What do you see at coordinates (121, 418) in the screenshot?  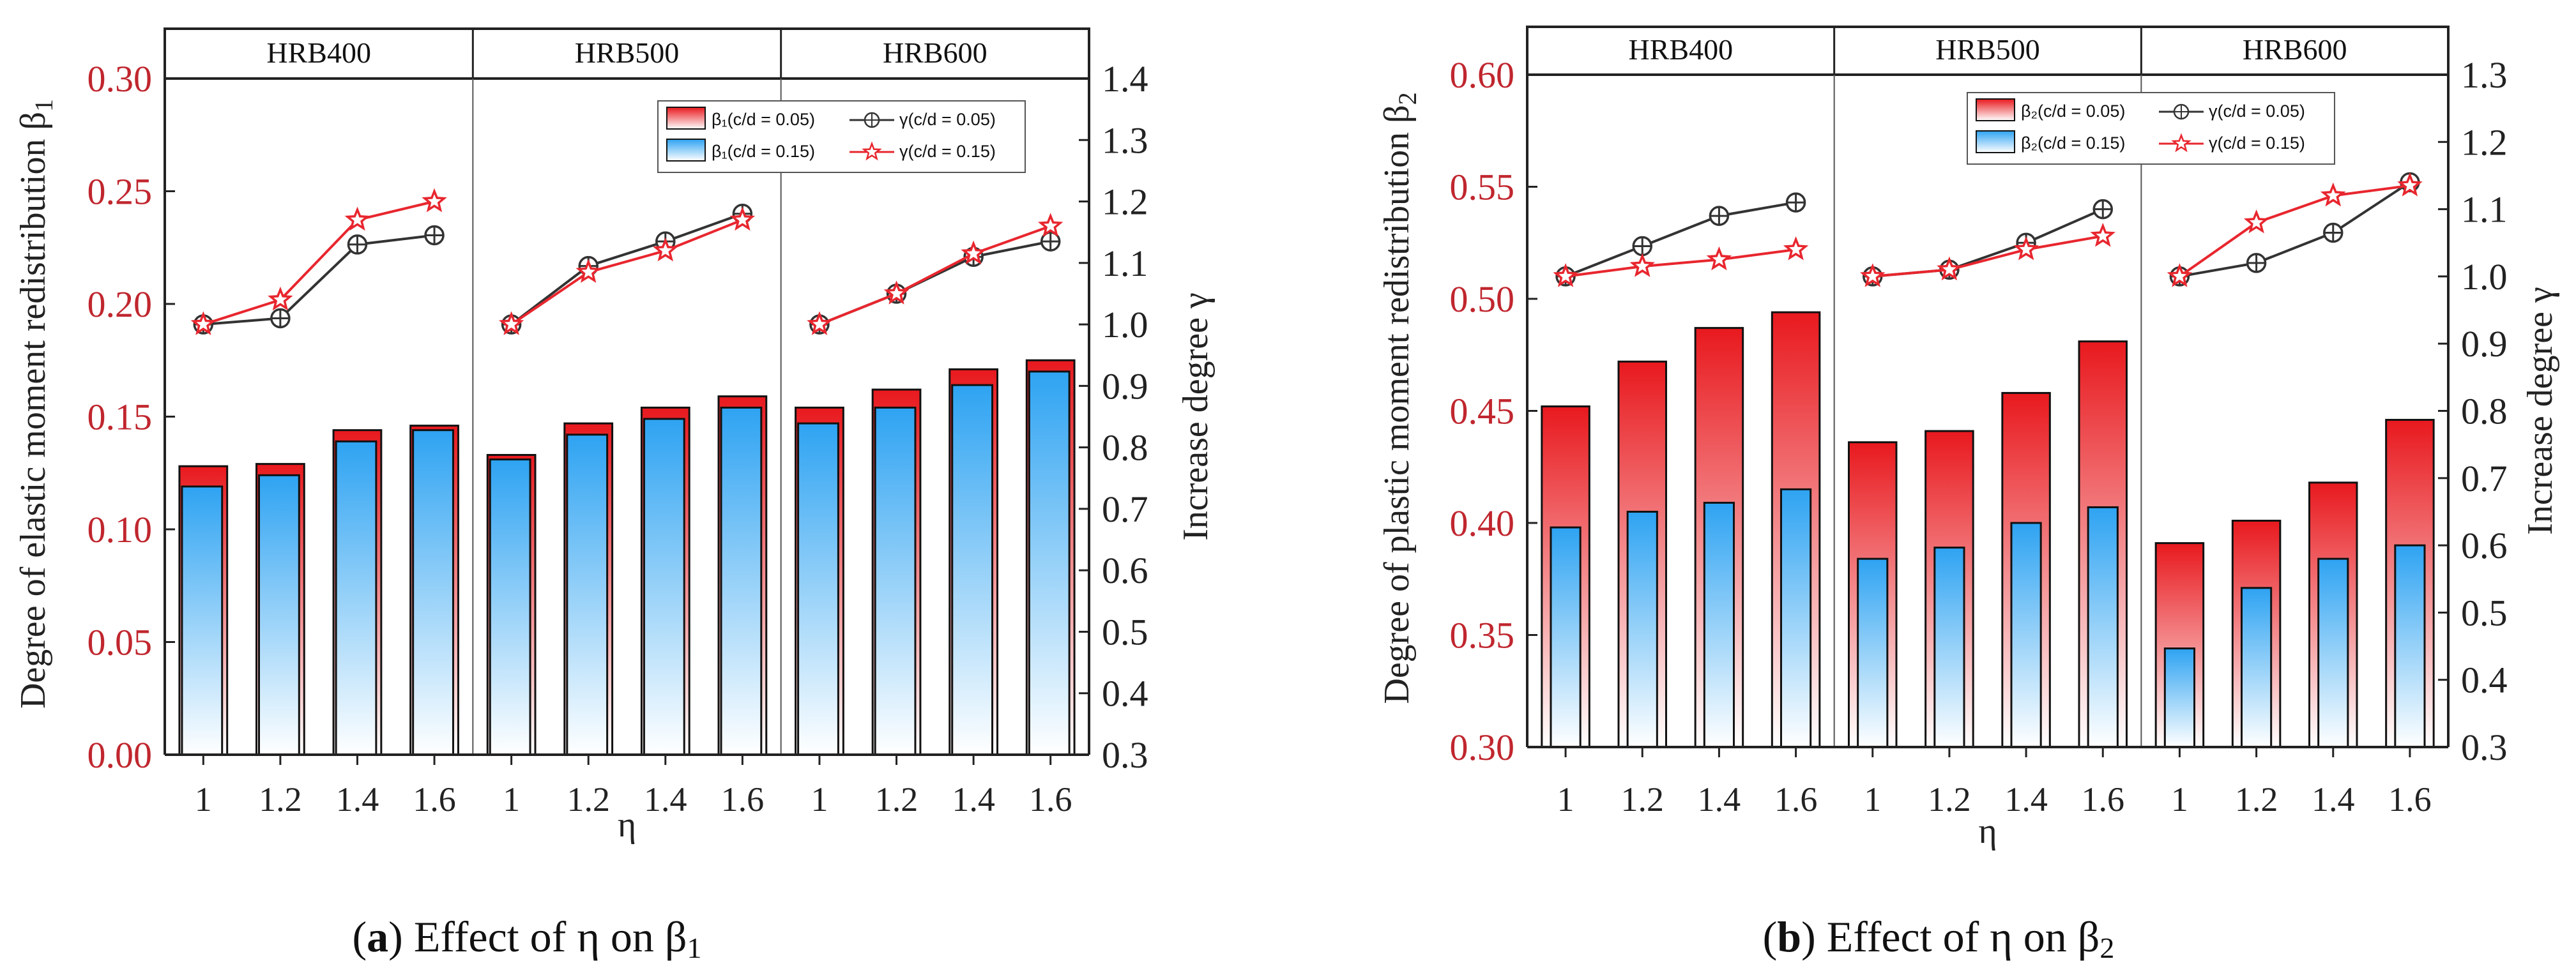 I see `ytick-label: 0.15` at bounding box center [121, 418].